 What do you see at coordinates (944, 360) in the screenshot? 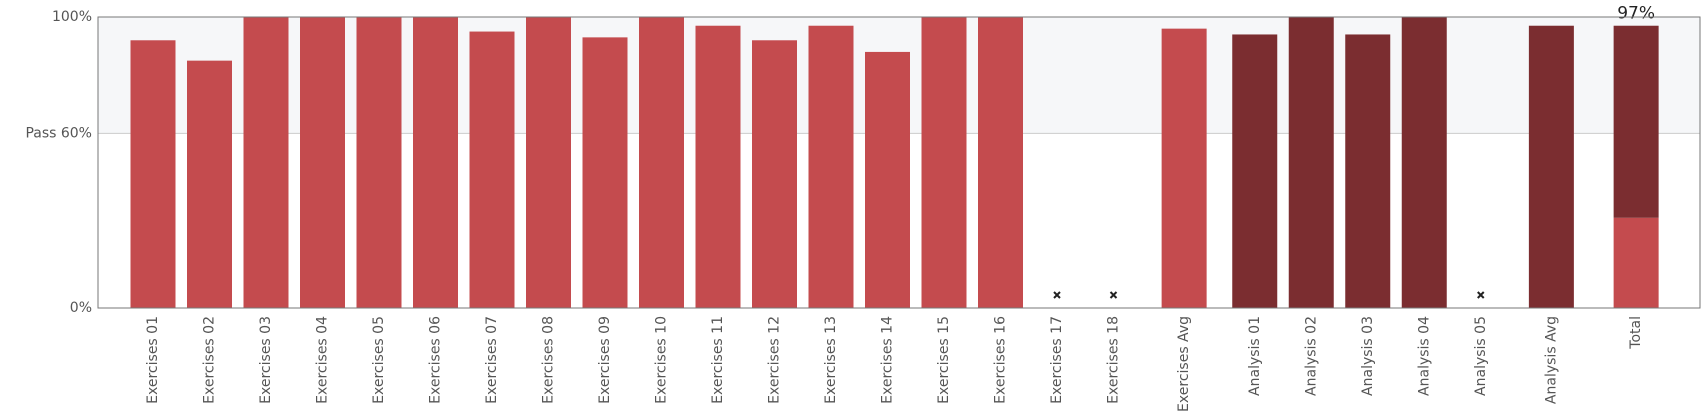
I see `x-tick-label: Exercises 15` at bounding box center [944, 360].